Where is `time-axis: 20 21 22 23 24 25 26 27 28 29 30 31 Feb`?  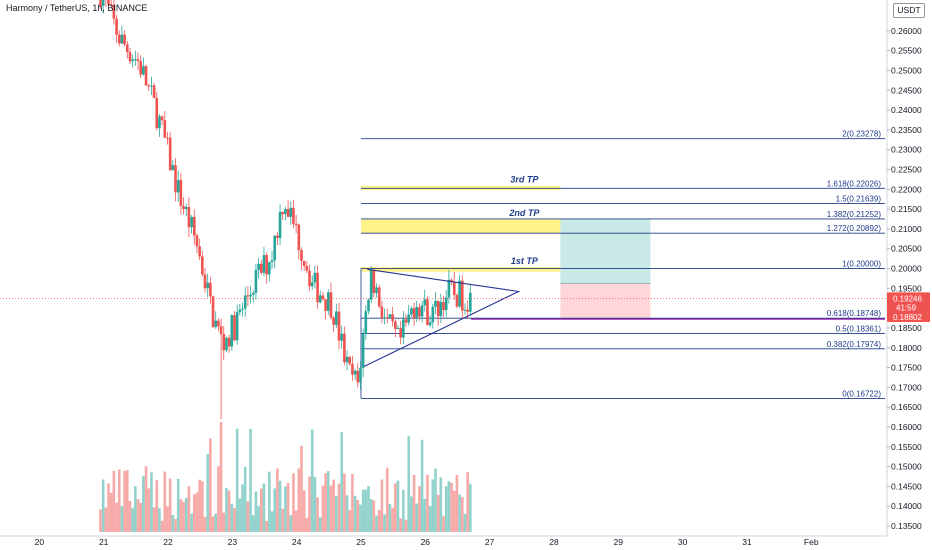 time-axis: 20 21 22 23 24 25 26 27 28 29 30 31 Feb is located at coordinates (466, 542).